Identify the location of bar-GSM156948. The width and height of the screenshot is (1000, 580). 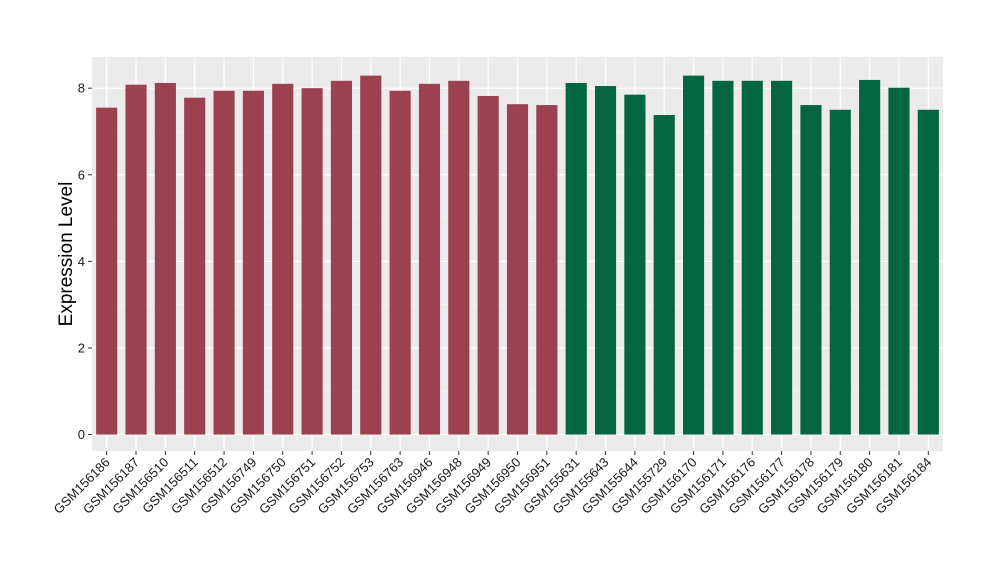
(459, 257).